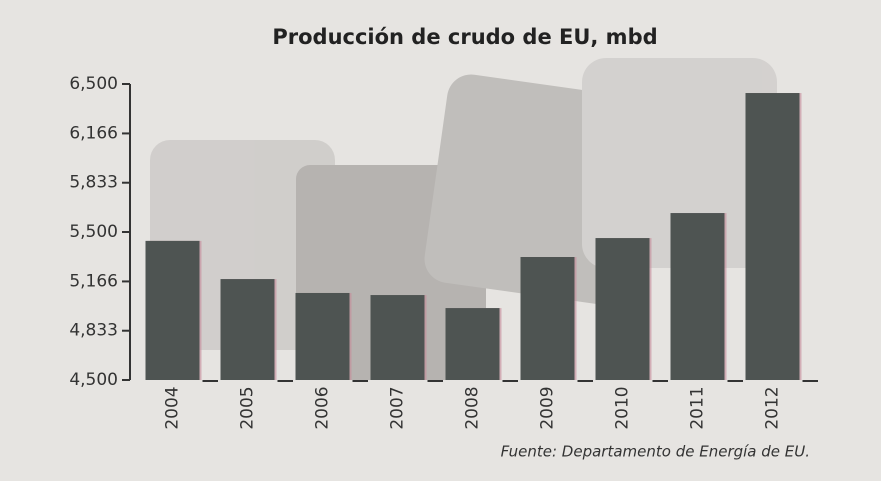  What do you see at coordinates (773, 407) in the screenshot?
I see `x-tick-label: 2012` at bounding box center [773, 407].